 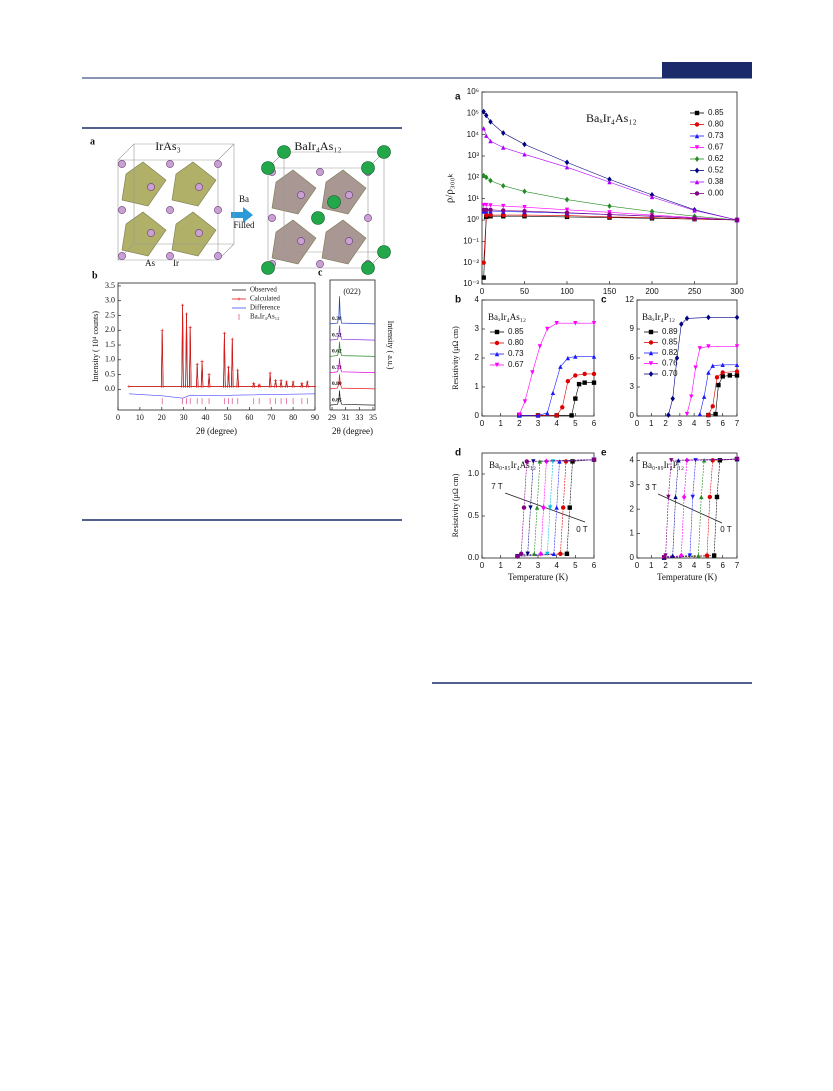 What do you see at coordinates (473, 155) in the screenshot?
I see `y-tick-label: 10³` at bounding box center [473, 155].